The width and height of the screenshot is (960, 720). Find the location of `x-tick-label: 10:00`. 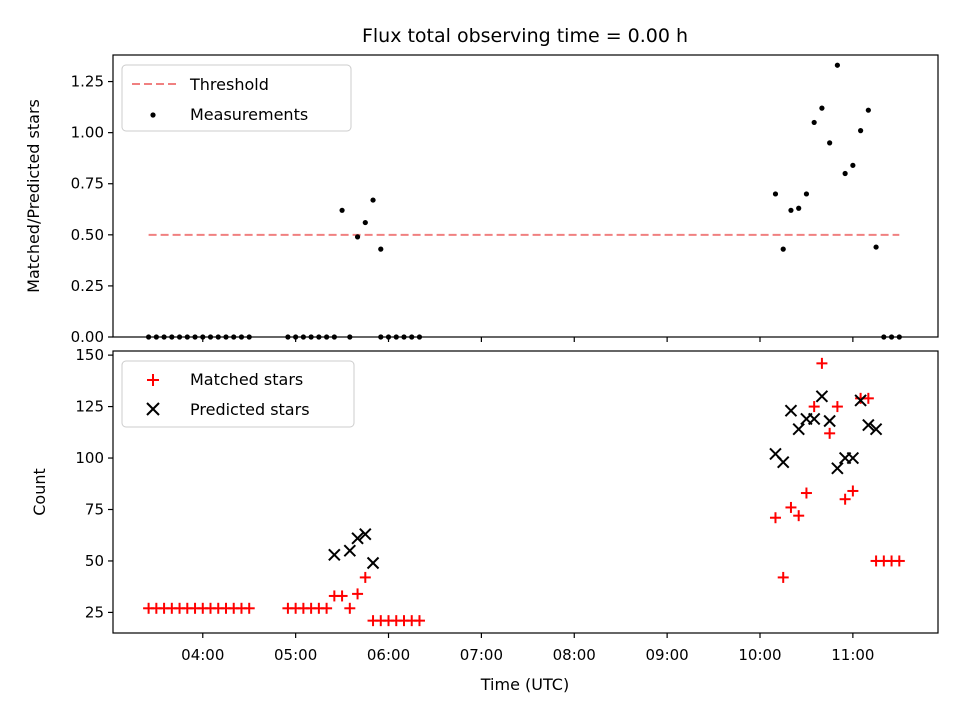

x-tick-label: 10:00 is located at coordinates (759, 655).